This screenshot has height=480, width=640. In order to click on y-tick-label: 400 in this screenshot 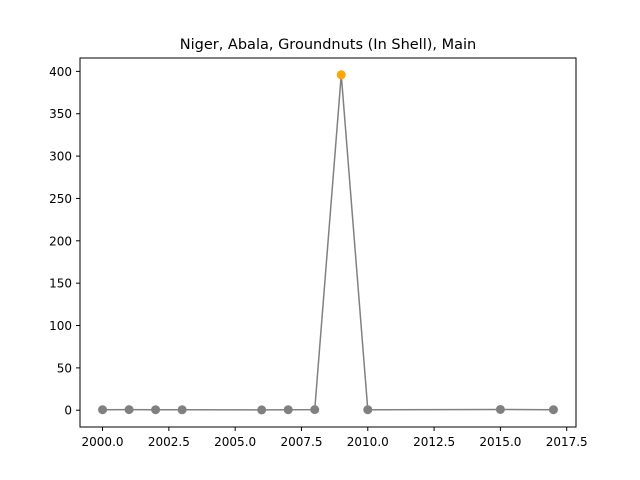, I will do `click(60, 72)`.